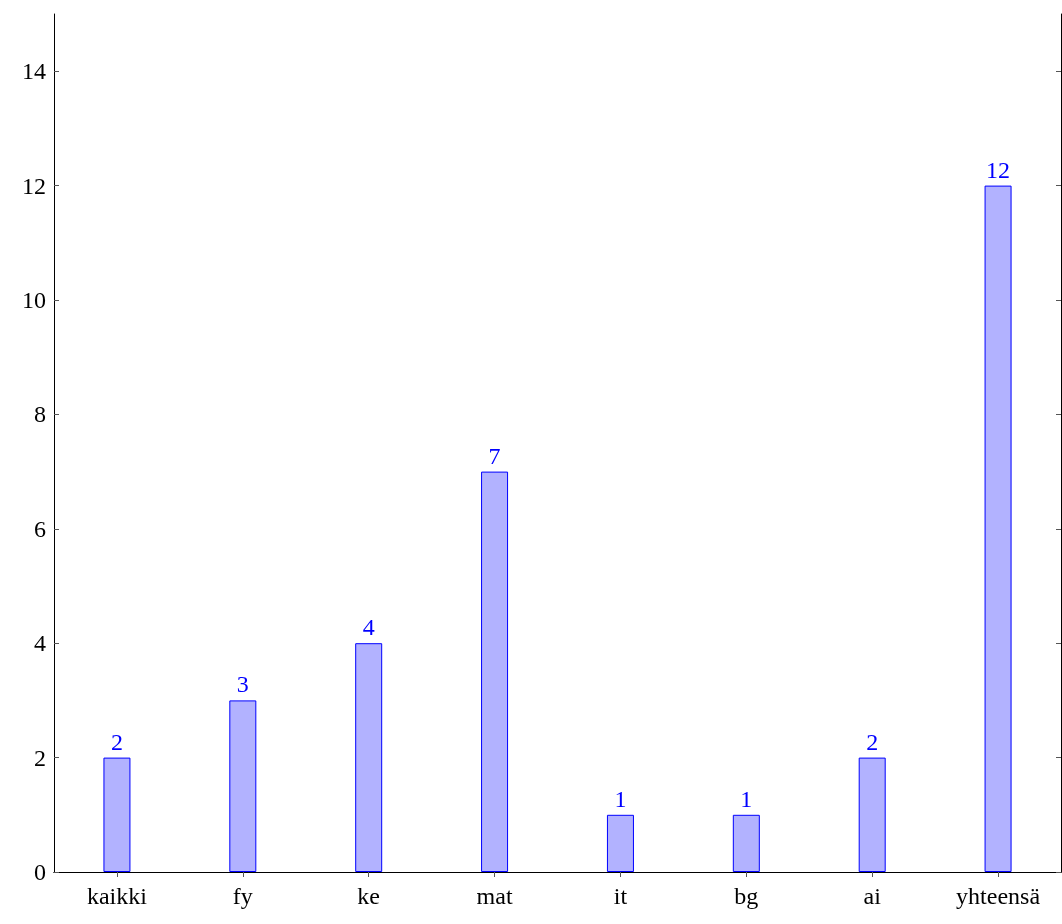  What do you see at coordinates (34, 71) in the screenshot?
I see `y-tick-label: 14` at bounding box center [34, 71].